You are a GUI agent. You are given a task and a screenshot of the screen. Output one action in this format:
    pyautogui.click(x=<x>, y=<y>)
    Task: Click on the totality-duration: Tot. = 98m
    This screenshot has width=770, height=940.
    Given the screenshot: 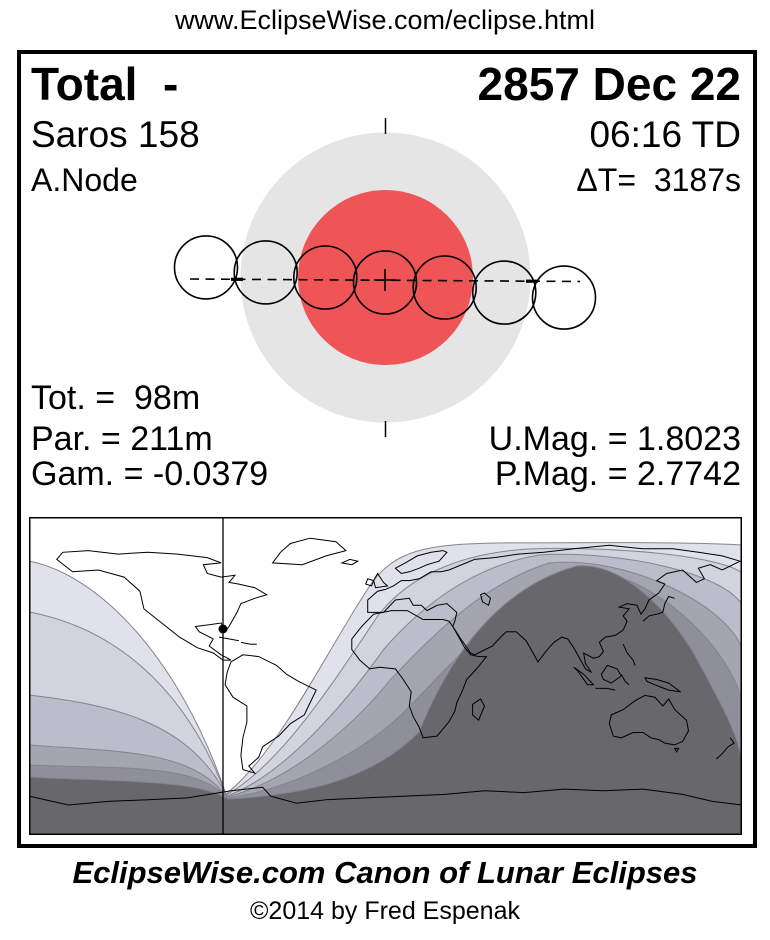 What is the action you would take?
    pyautogui.click(x=116, y=398)
    